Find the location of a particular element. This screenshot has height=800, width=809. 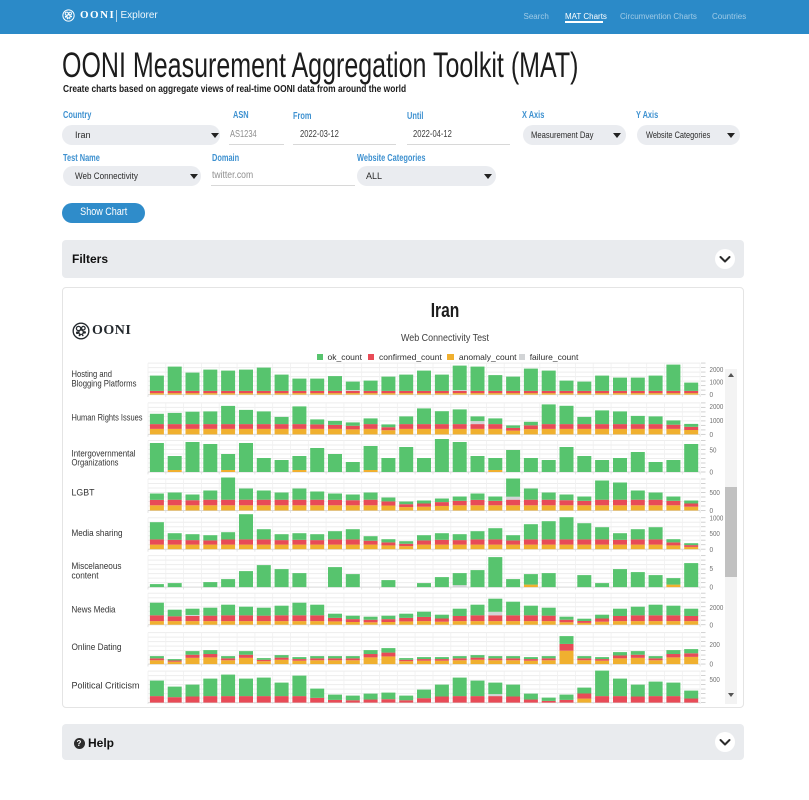

svg-text: Online Dating is located at coordinates (97, 647).